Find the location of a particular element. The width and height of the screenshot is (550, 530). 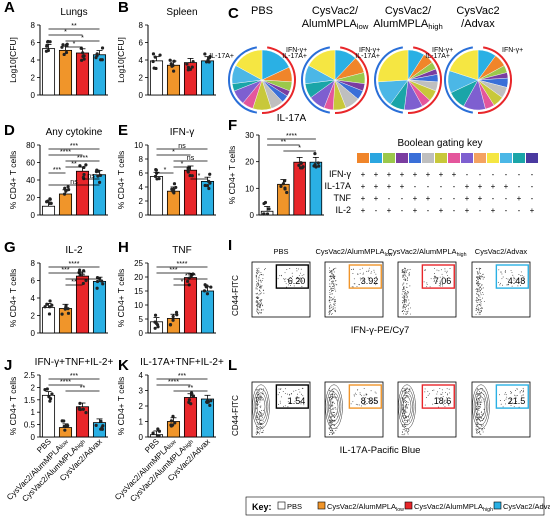

boolean-mark-3-8: + is located at coordinates (467, 210).